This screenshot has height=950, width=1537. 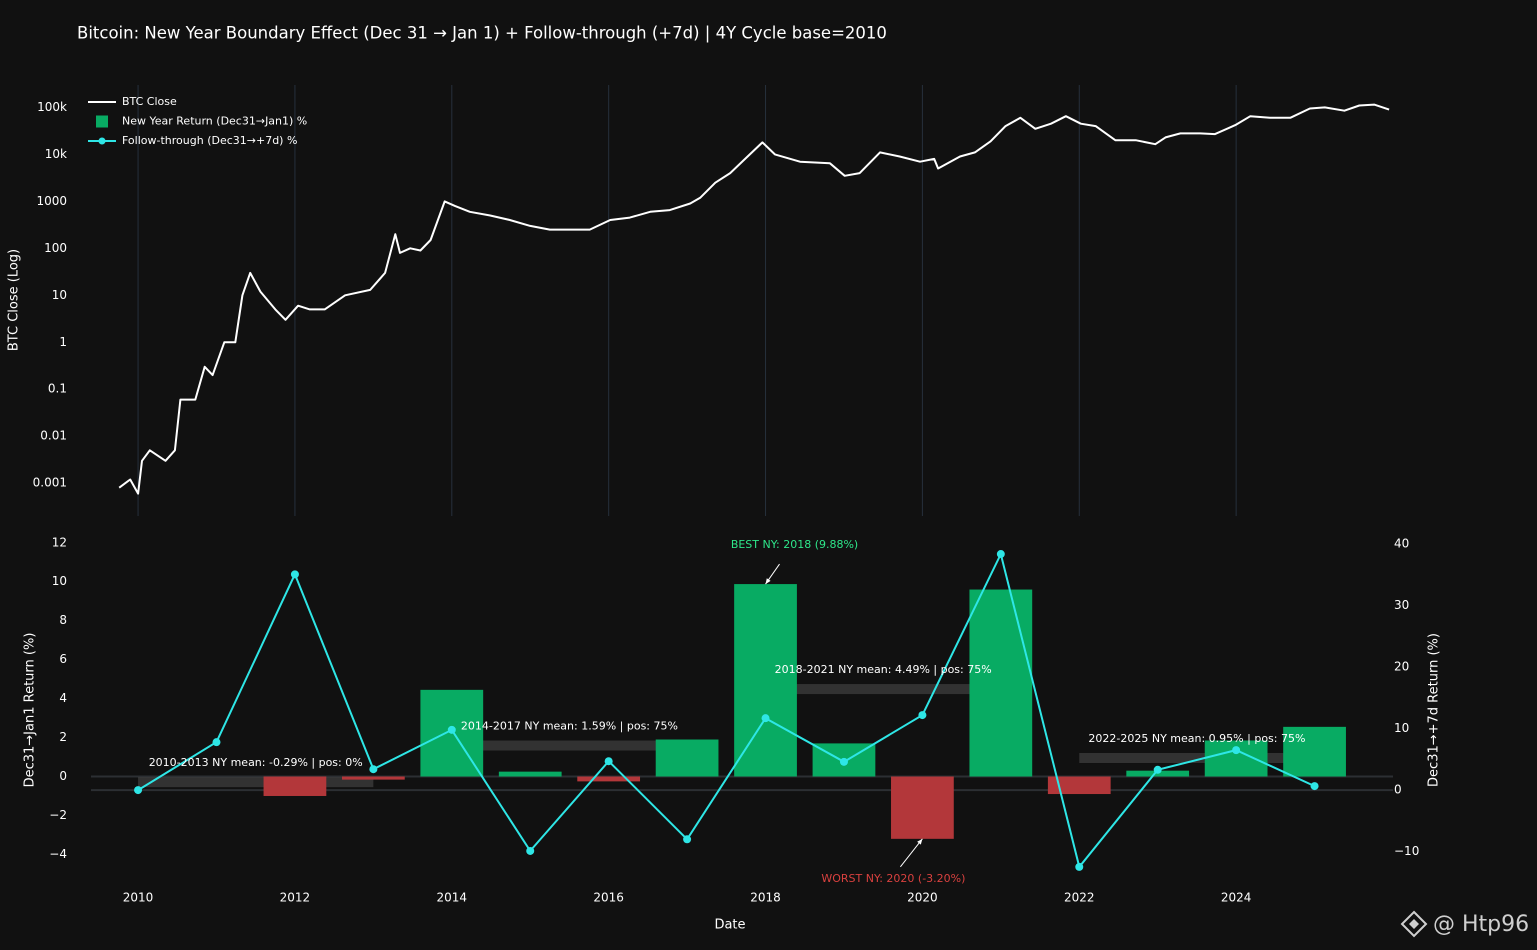 I want to click on y-tick-label: 0.001, so click(x=50, y=483).